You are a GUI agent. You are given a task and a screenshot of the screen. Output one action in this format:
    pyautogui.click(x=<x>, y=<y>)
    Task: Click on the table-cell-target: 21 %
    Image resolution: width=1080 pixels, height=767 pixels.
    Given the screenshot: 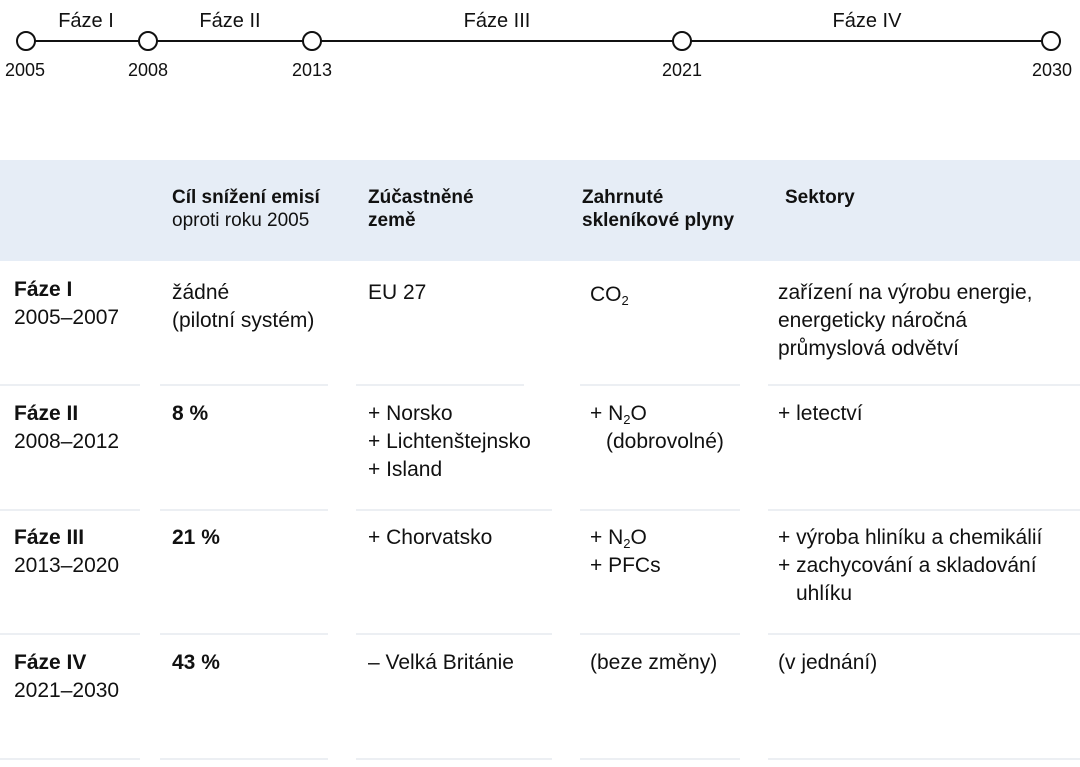 What is the action you would take?
    pyautogui.click(x=196, y=538)
    